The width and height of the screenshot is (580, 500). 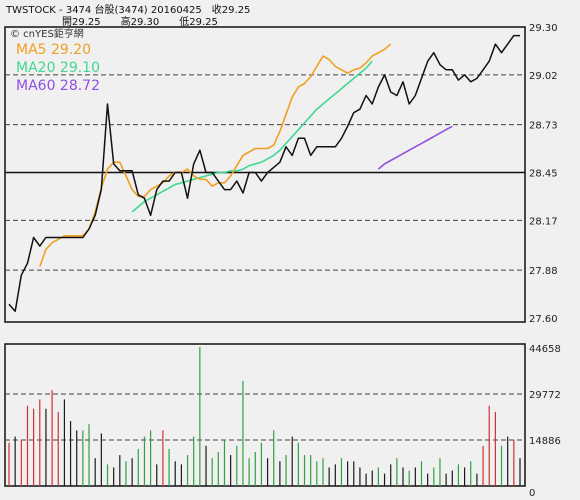 I want to click on price-tick-label: 28.45, so click(x=543, y=174).